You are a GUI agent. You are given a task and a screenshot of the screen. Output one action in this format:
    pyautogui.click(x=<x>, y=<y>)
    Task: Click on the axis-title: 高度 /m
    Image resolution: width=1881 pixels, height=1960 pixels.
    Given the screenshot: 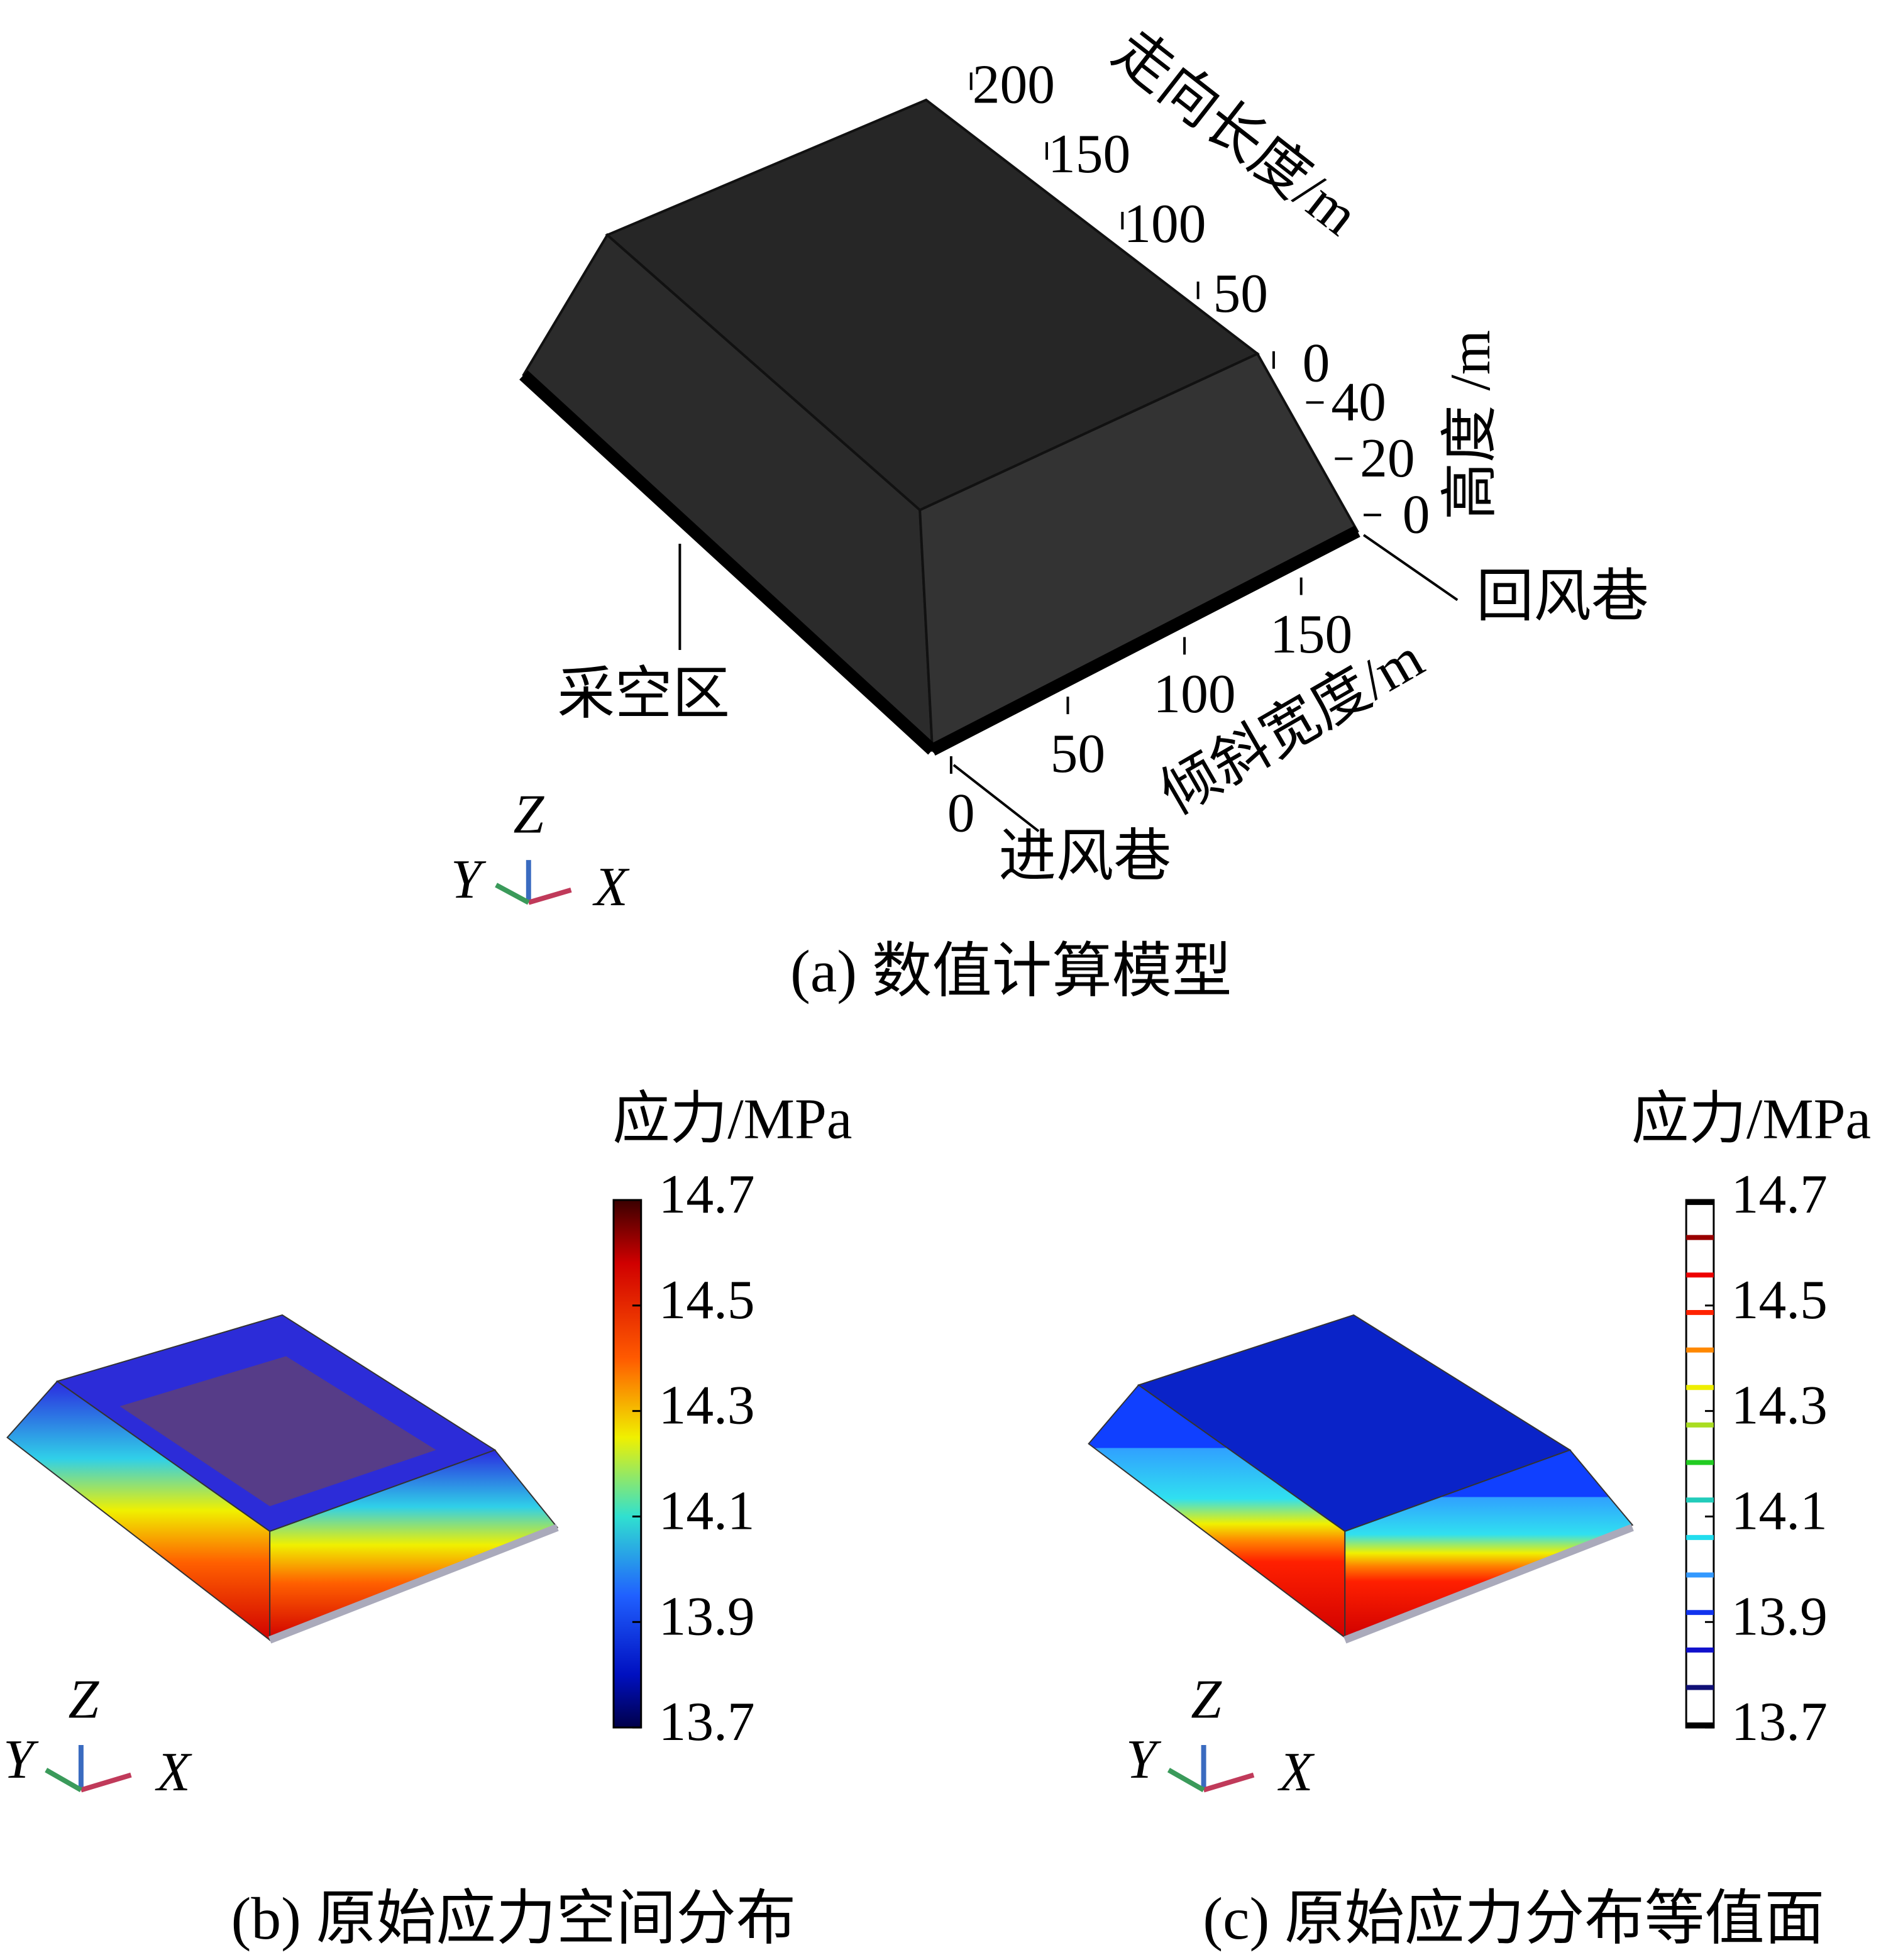 What is the action you would take?
    pyautogui.click(x=1470, y=425)
    